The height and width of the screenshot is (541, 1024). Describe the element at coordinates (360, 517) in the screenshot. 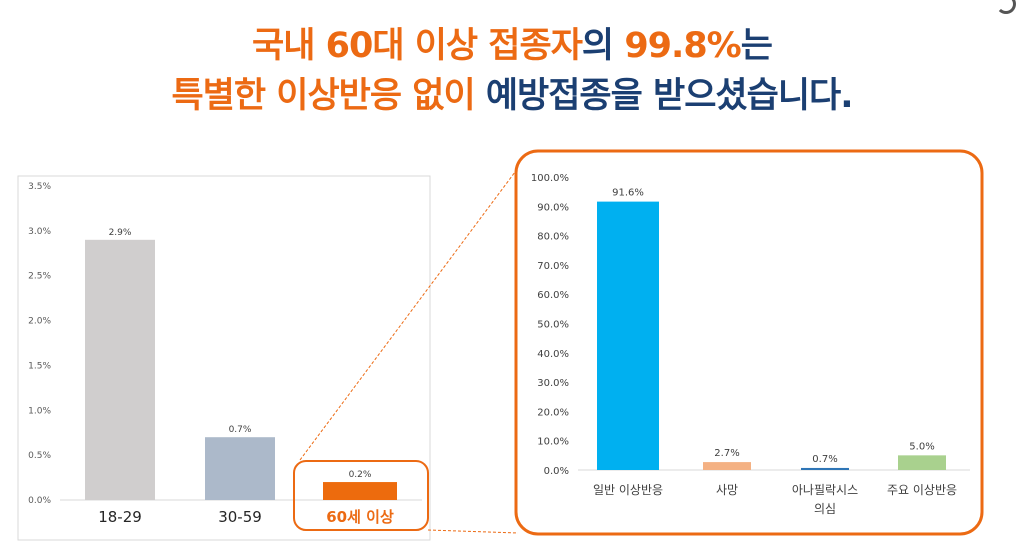

I see `left-x-label-highlight: 60세 이상` at that location.